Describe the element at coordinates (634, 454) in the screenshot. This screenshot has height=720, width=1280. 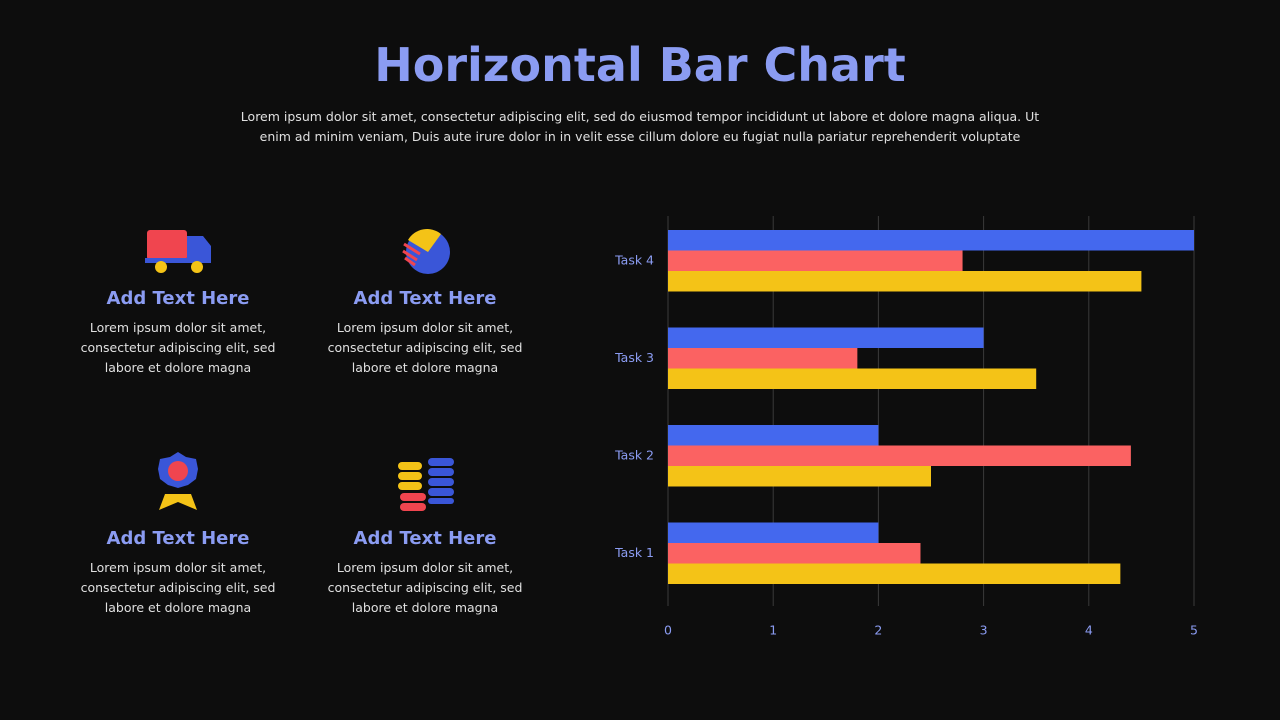
I see `y-tick-label: Task 2` at that location.